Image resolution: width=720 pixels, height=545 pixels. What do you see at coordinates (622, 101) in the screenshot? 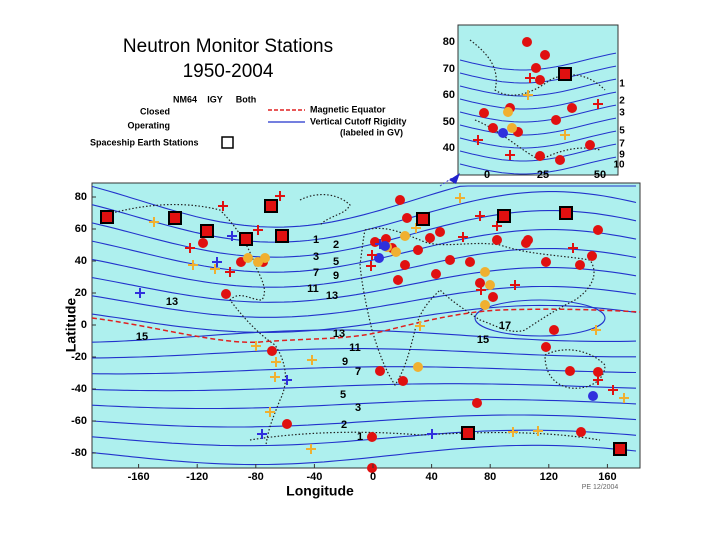
I see `inset-contour-label: 2` at bounding box center [622, 101].